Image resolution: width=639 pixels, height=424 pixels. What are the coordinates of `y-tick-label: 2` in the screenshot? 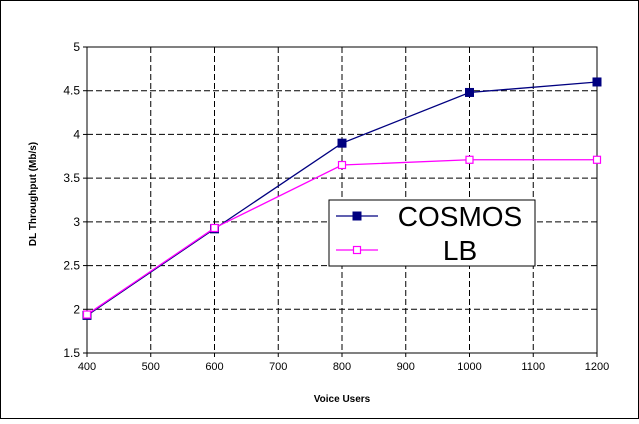 It's located at (76, 309).